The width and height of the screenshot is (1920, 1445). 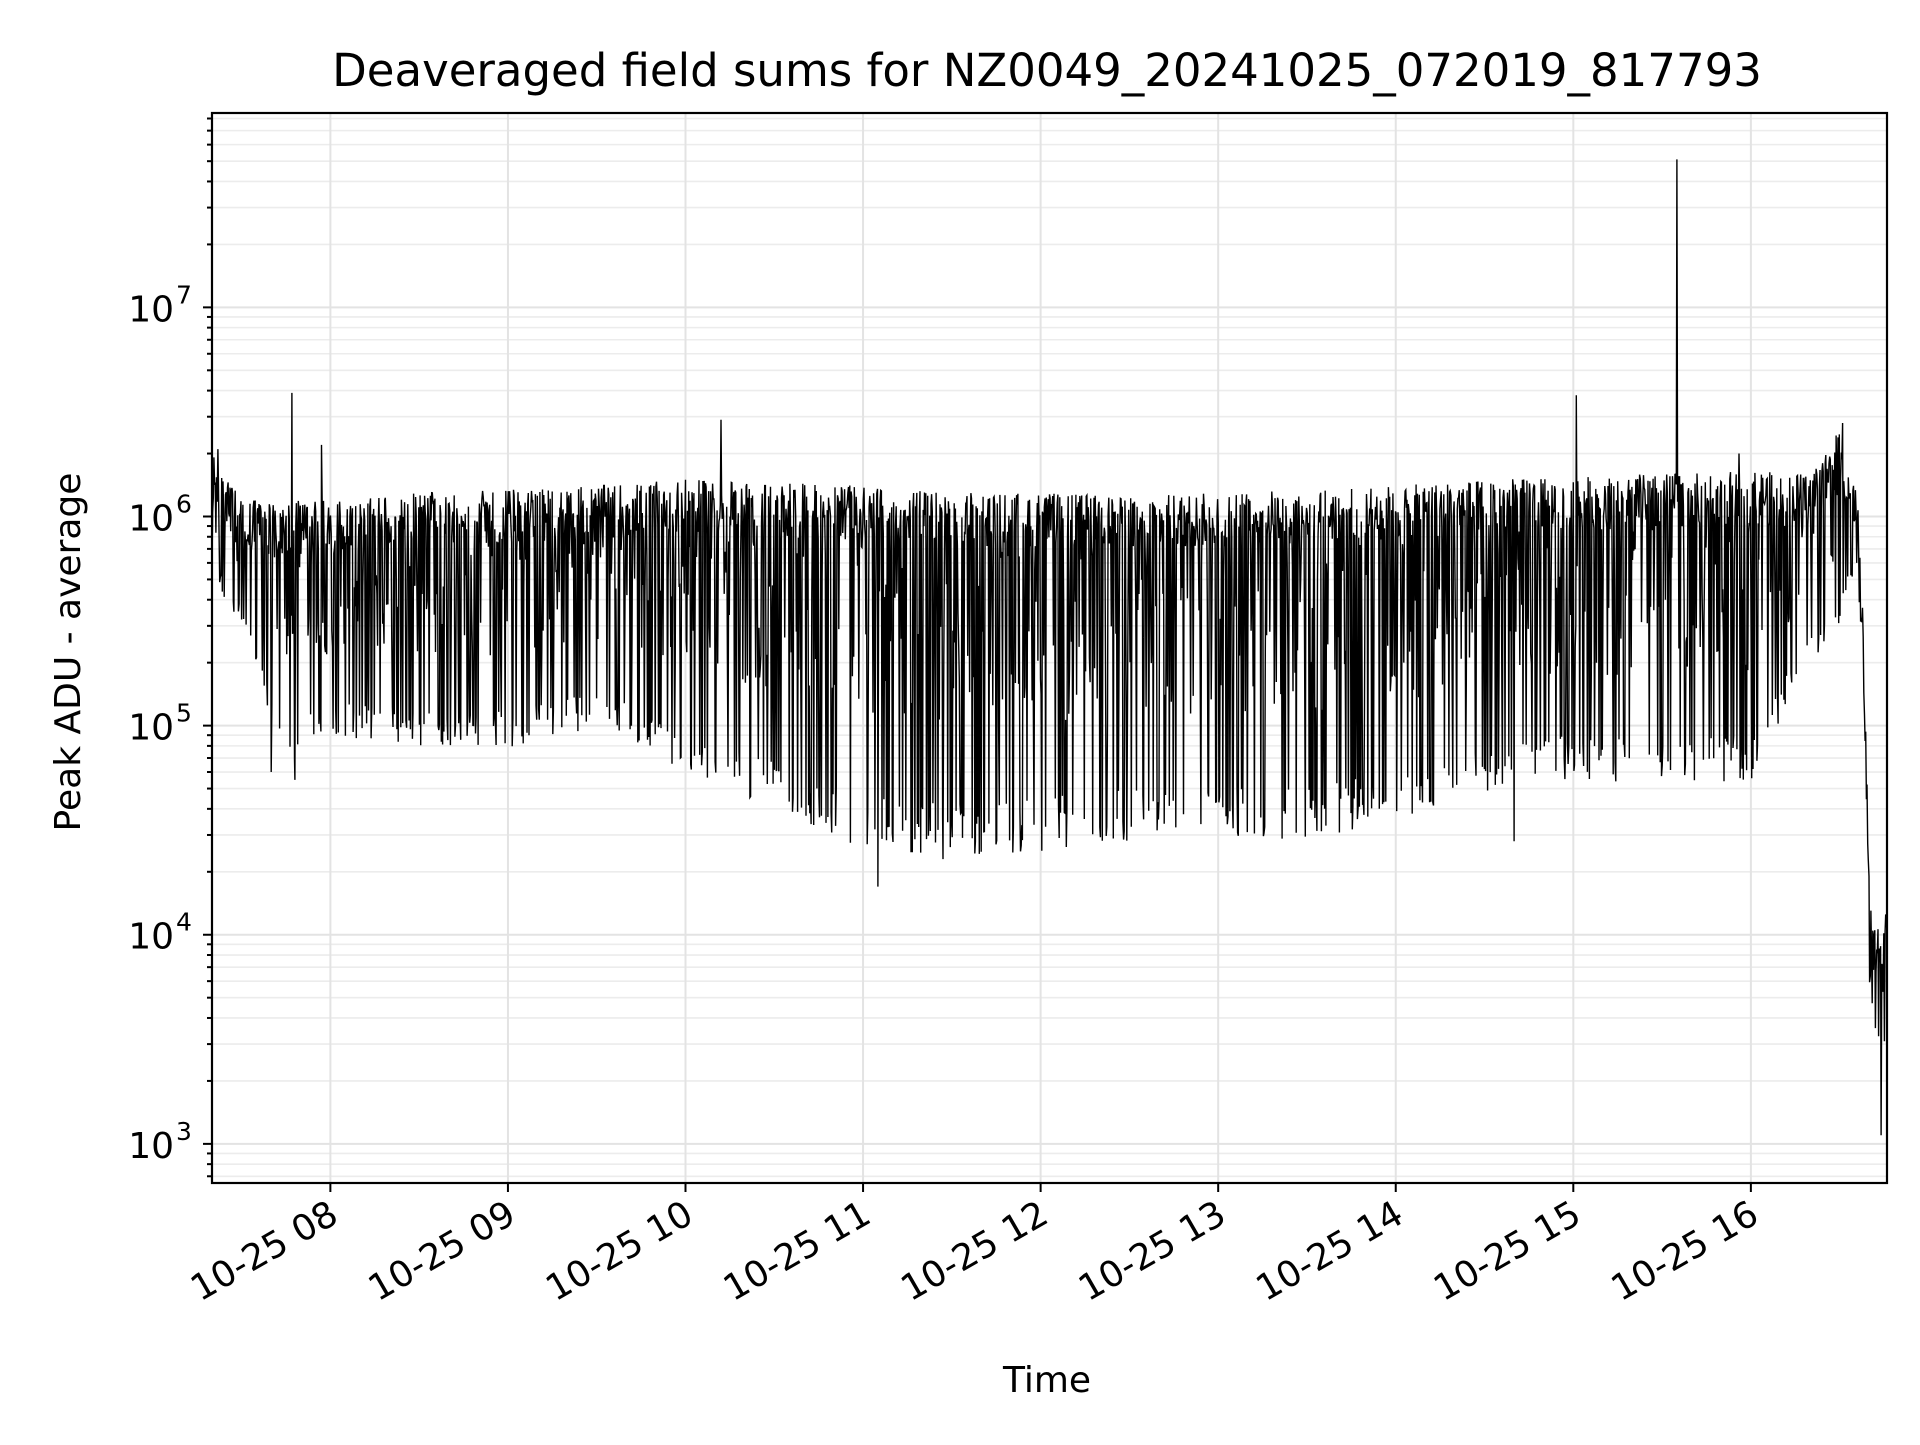 What do you see at coordinates (68, 652) in the screenshot?
I see `y-axis-label: Peak ADU - average` at bounding box center [68, 652].